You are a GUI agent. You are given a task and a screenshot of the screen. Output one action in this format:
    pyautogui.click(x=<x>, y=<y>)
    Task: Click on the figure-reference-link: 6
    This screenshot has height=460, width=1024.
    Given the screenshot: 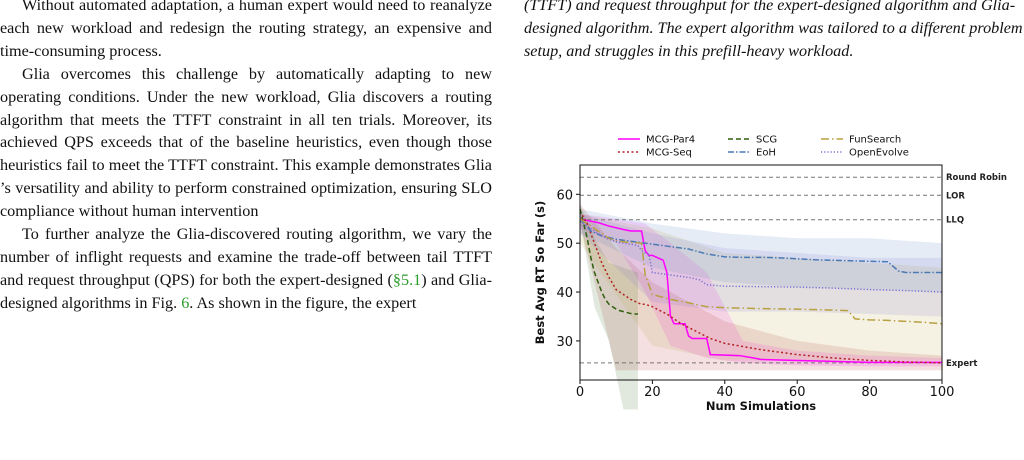 What is the action you would take?
    pyautogui.click(x=185, y=302)
    